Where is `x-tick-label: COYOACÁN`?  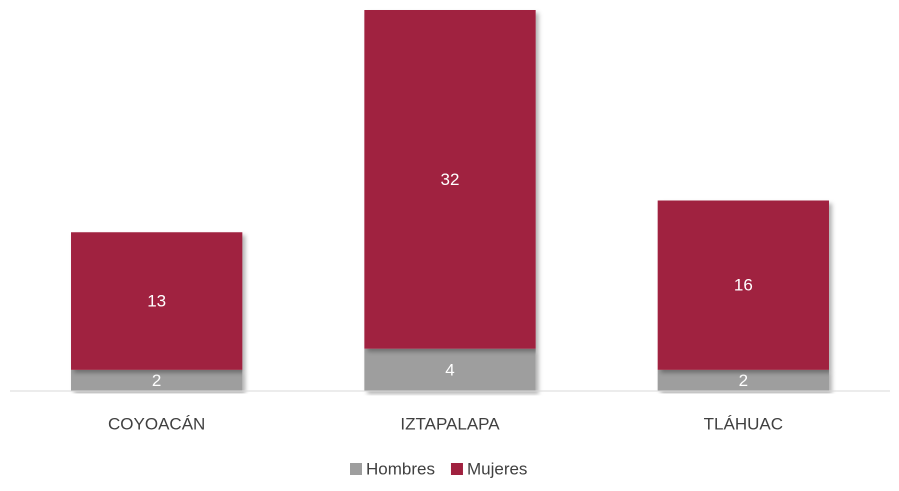 x-tick-label: COYOACÁN is located at coordinates (156, 423).